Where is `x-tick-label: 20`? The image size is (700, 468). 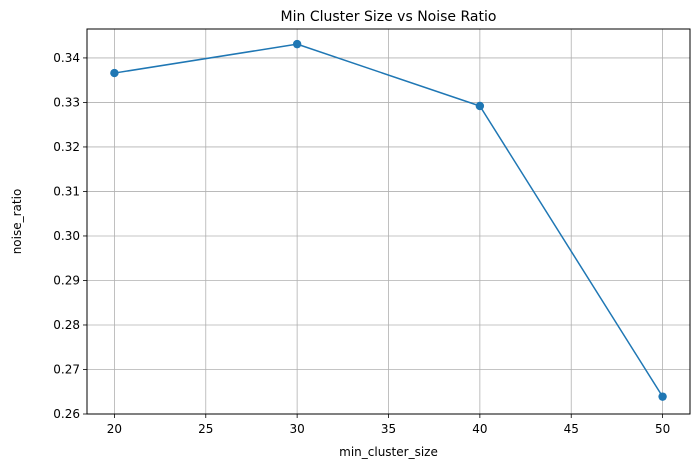
x-tick-label: 20 is located at coordinates (114, 429).